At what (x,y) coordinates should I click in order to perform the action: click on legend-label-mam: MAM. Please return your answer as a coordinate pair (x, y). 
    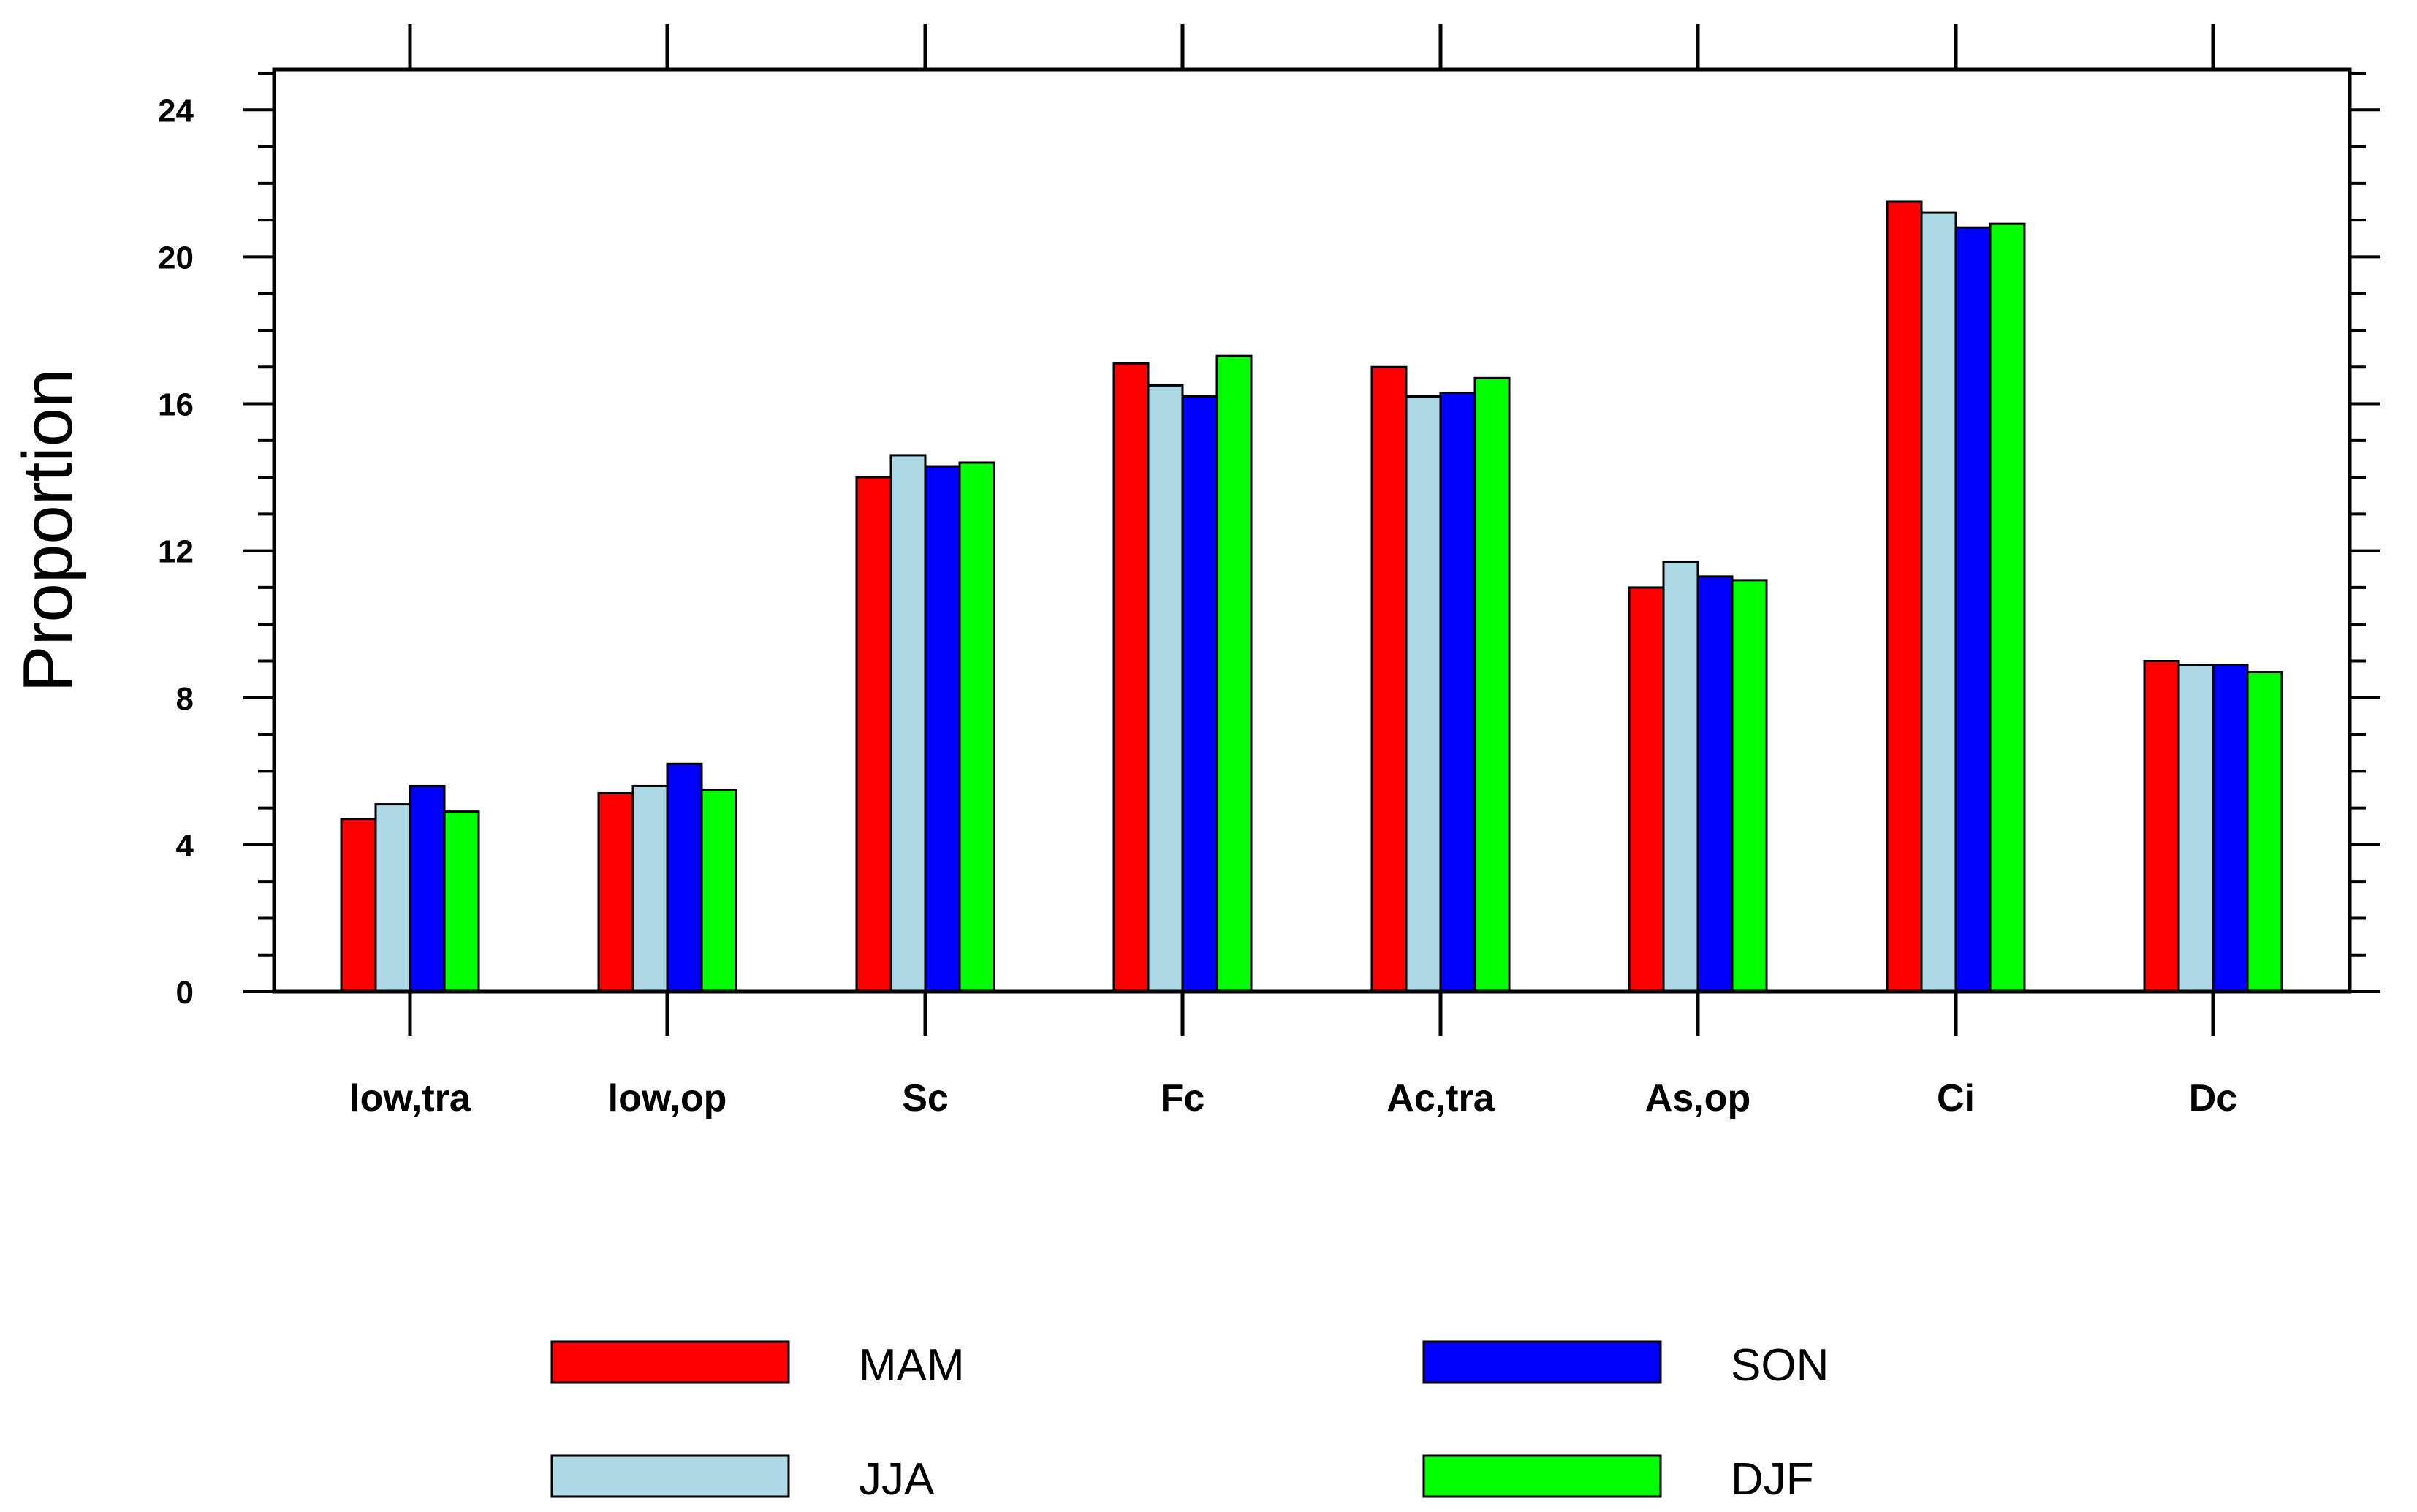
    Looking at the image, I should click on (912, 1366).